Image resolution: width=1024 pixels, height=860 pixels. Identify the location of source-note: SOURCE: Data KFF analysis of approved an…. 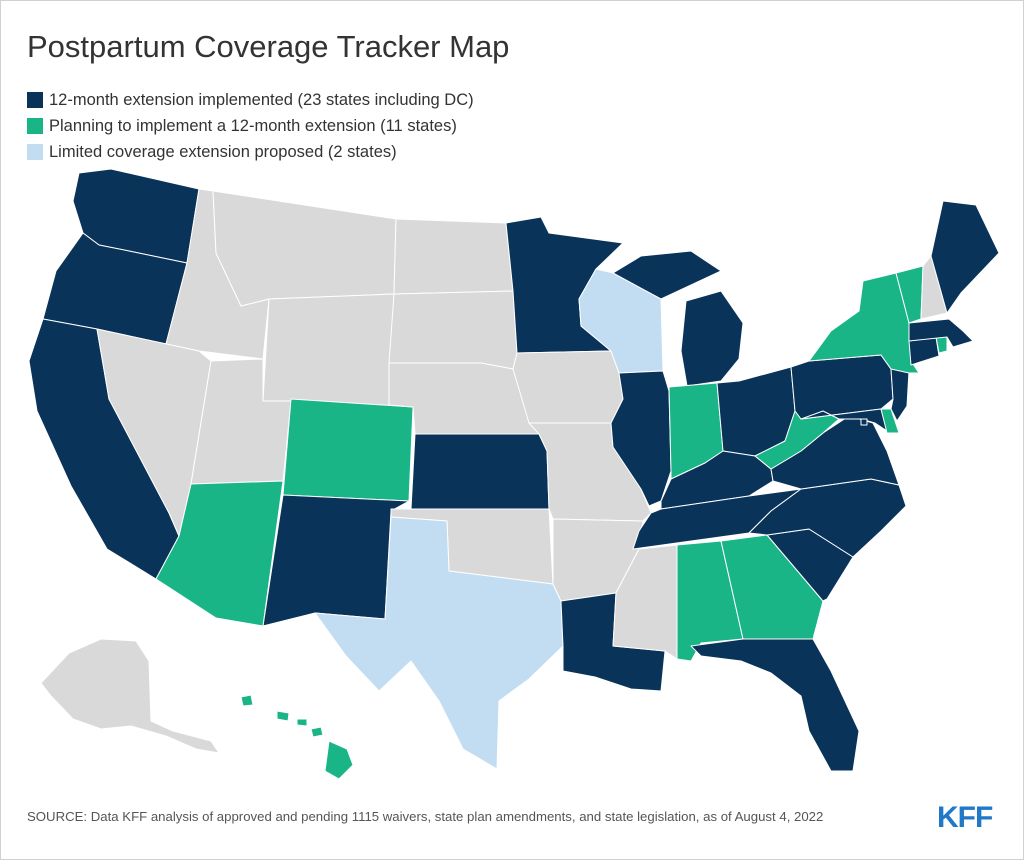
(425, 816).